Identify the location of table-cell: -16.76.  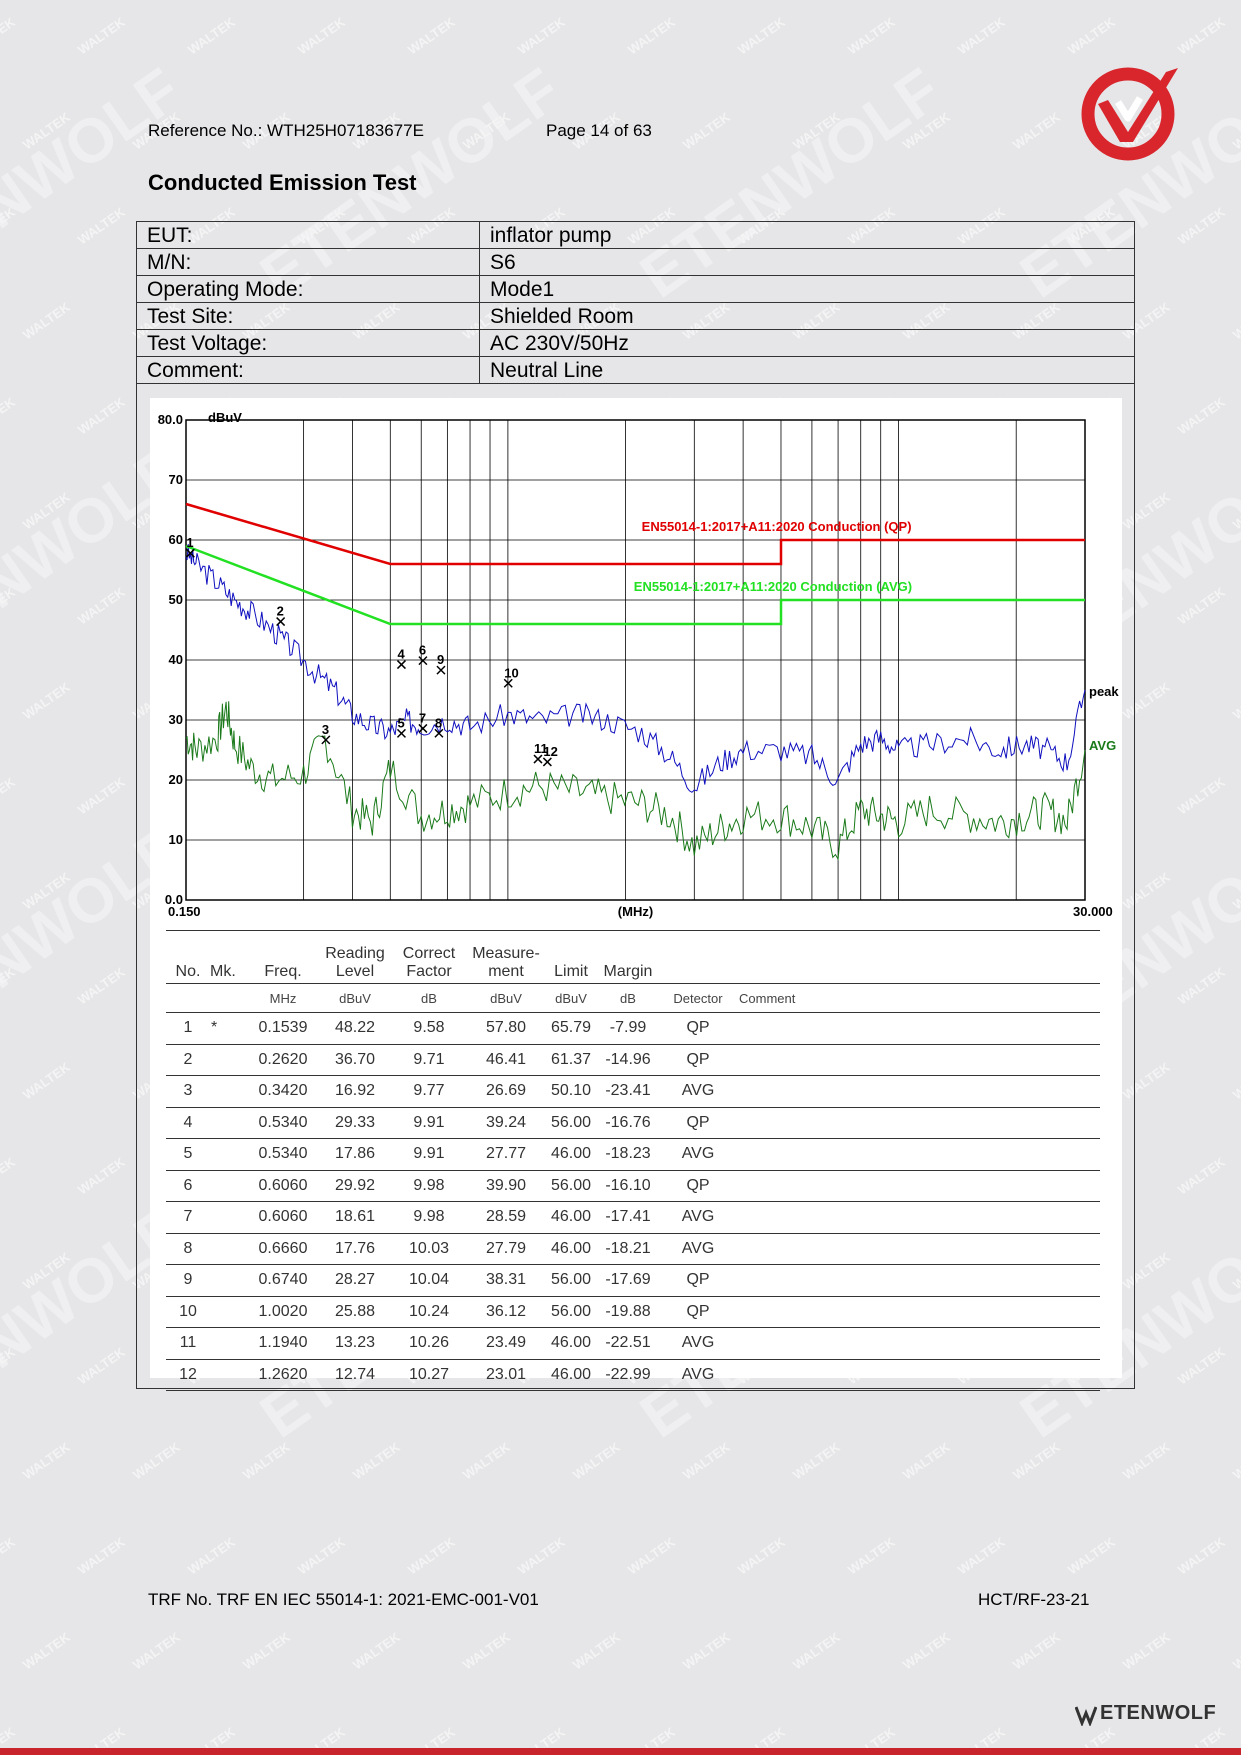
(628, 1123).